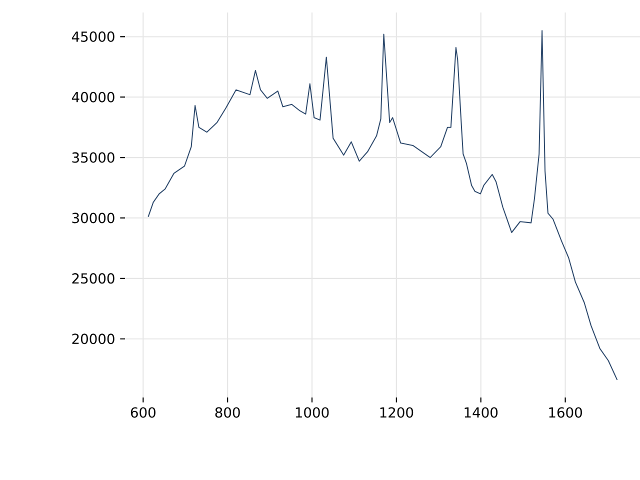 This screenshot has width=640, height=480. Describe the element at coordinates (565, 412) in the screenshot. I see `x-tick-label: 1600` at that location.